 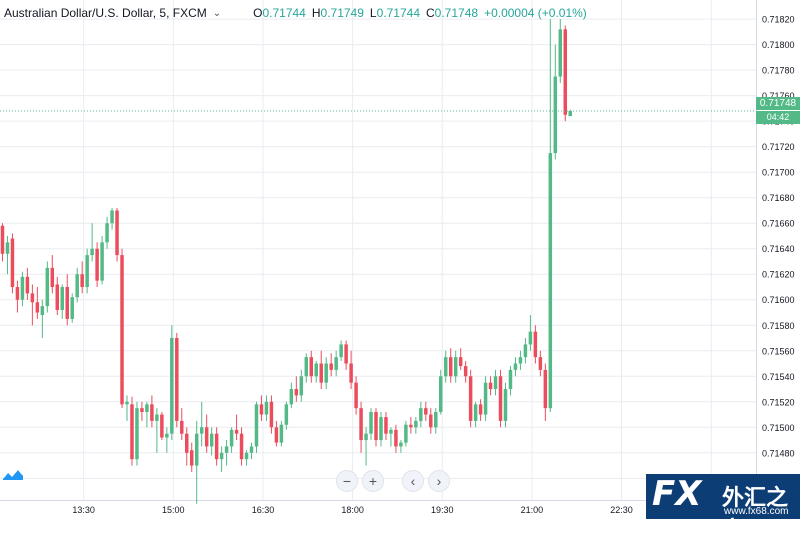 What do you see at coordinates (342, 13) in the screenshot?
I see `high-value: 0.71749` at bounding box center [342, 13].